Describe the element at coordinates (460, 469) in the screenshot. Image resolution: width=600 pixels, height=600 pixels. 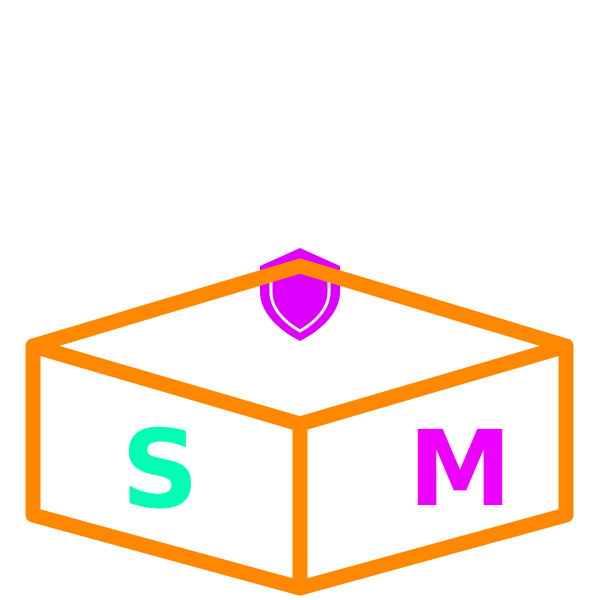
I see `right-face-letter: M` at that location.